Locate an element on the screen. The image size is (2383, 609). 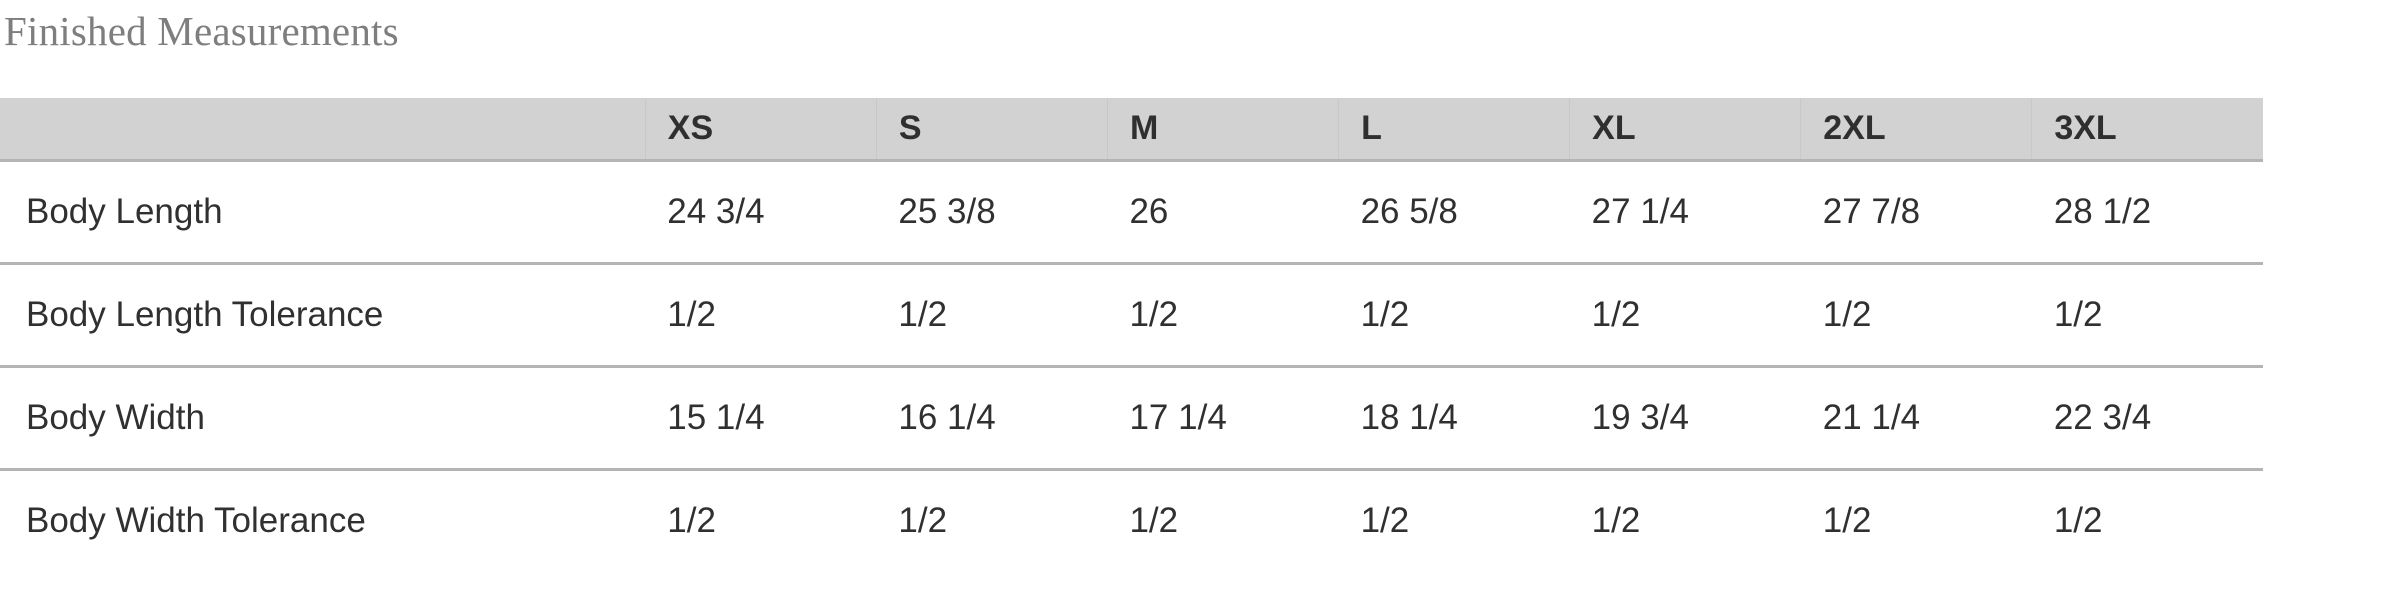
header-cell-l: L is located at coordinates (1454, 130).